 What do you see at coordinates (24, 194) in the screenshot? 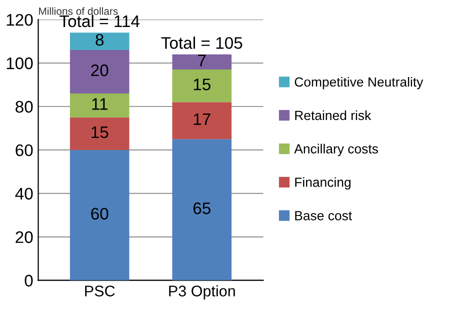
I see `y-tick-label: 40` at bounding box center [24, 194].